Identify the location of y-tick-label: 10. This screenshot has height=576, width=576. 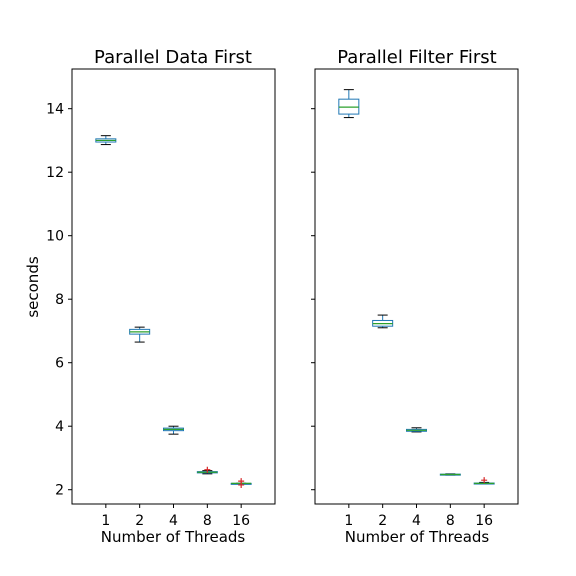
(55, 237).